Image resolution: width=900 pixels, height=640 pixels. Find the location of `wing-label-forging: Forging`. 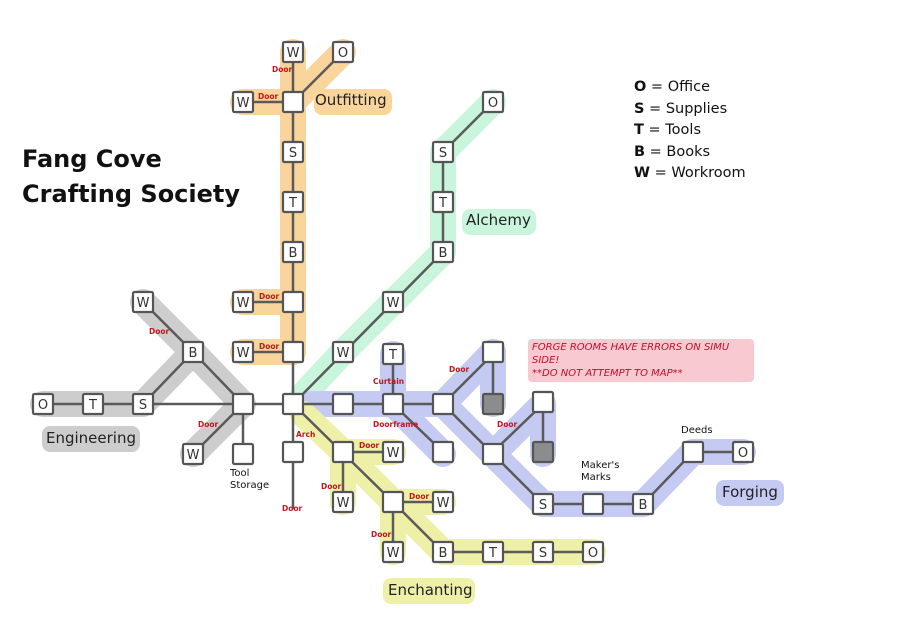

wing-label-forging: Forging is located at coordinates (750, 492).